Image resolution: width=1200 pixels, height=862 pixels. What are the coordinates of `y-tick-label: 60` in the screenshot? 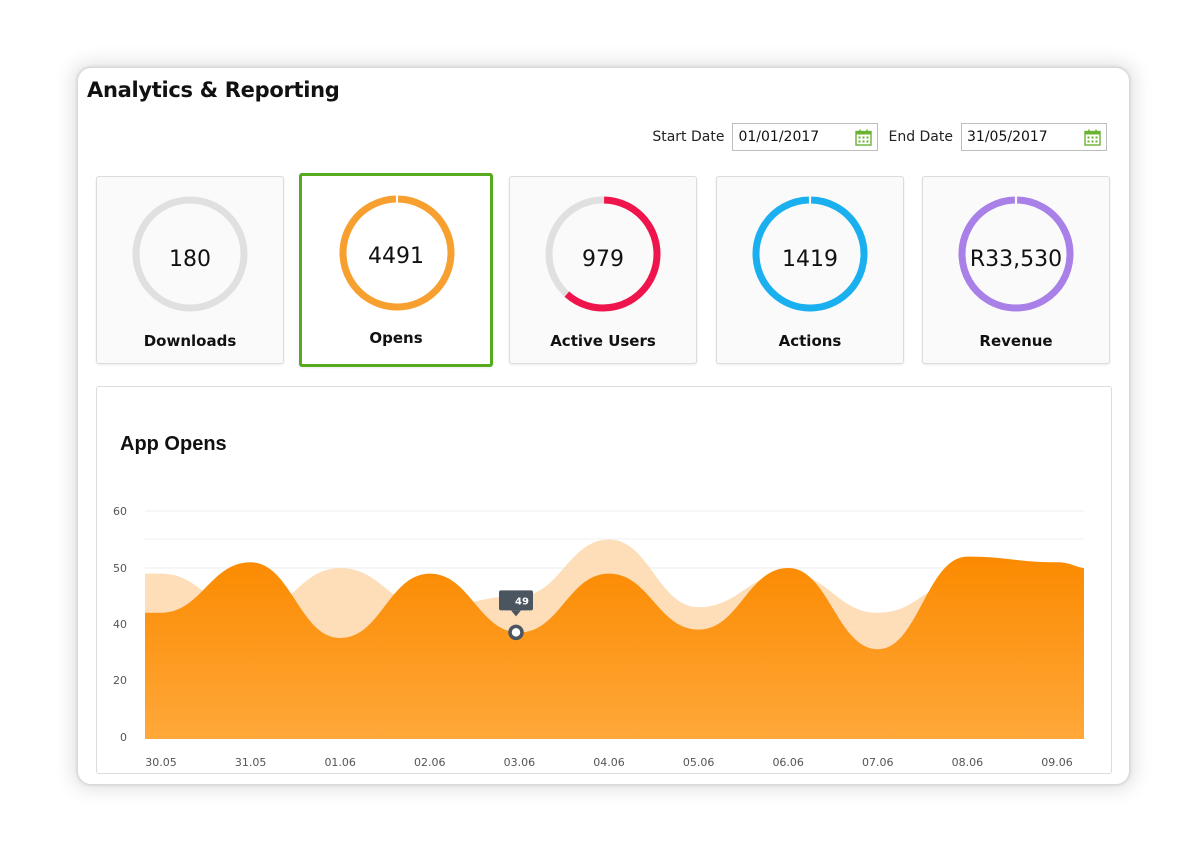 It's located at (120, 511).